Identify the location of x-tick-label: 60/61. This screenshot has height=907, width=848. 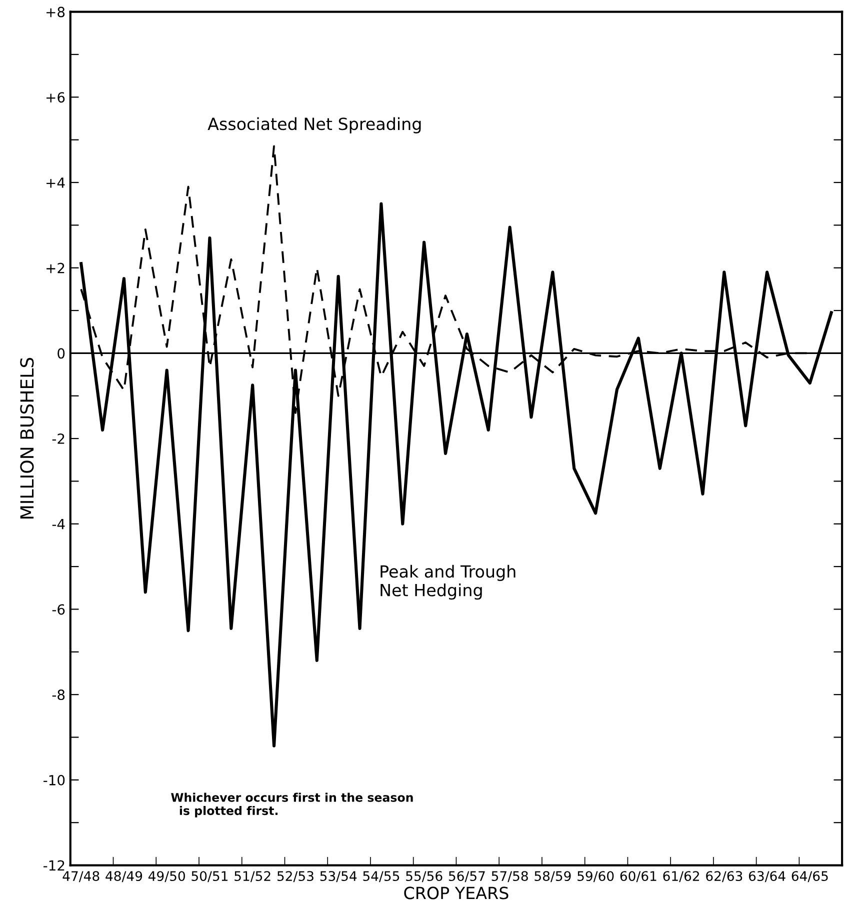
(638, 876).